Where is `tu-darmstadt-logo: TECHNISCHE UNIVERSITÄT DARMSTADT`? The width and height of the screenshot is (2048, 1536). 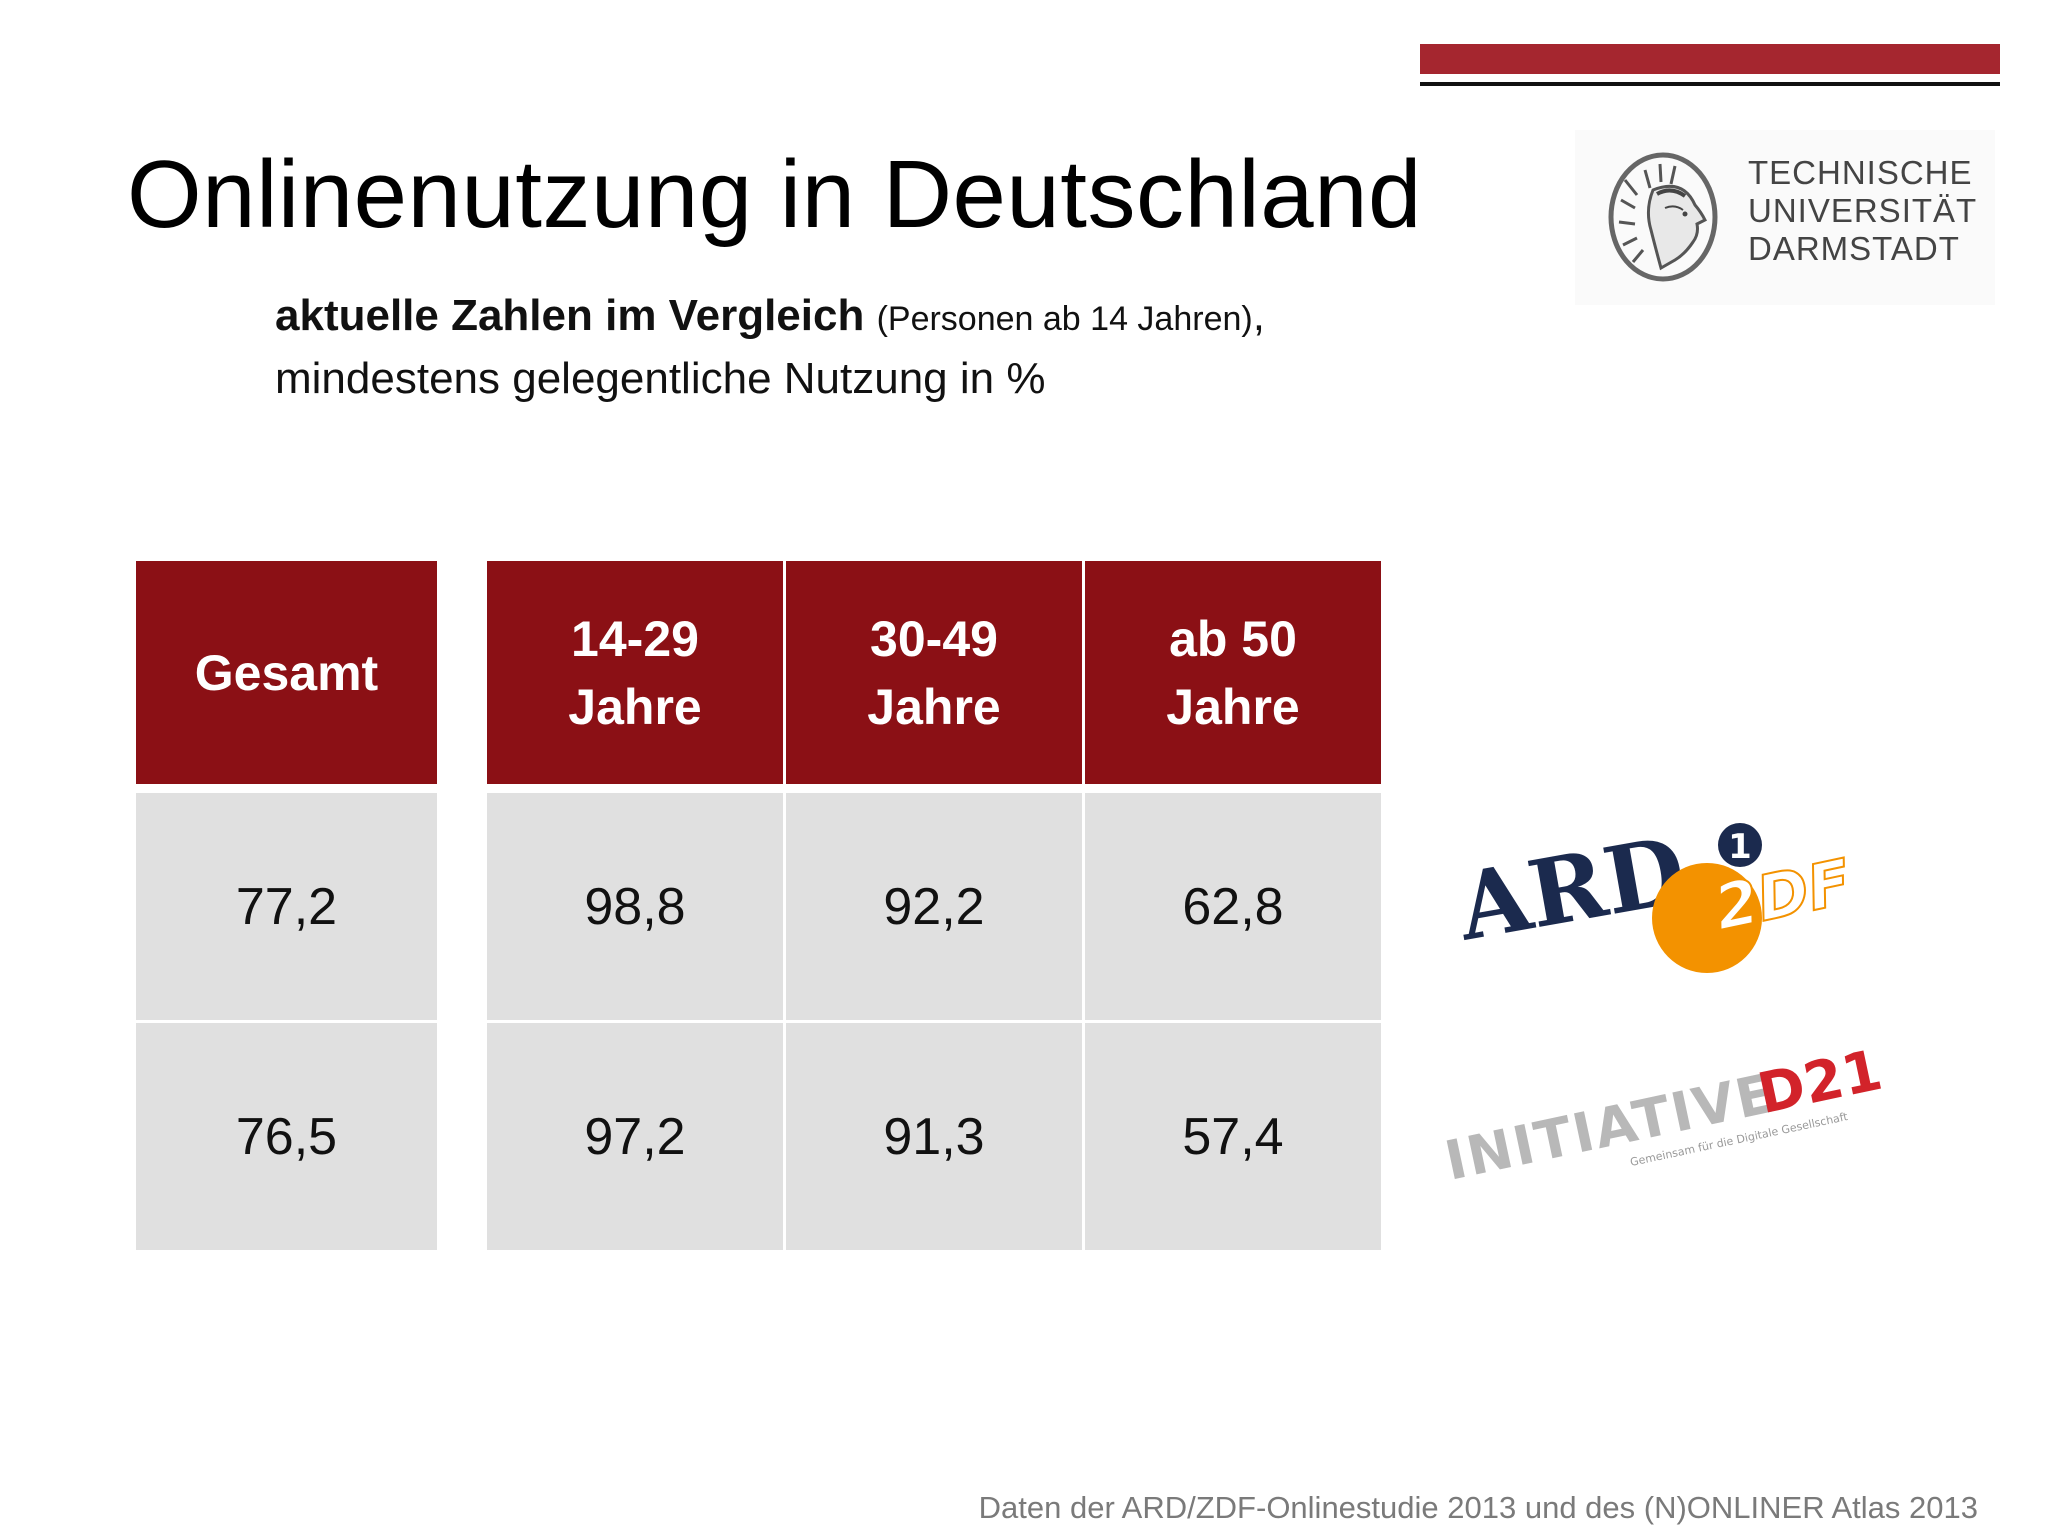 tu-darmstadt-logo: TECHNISCHE UNIVERSITÄT DARMSTADT is located at coordinates (1785, 217).